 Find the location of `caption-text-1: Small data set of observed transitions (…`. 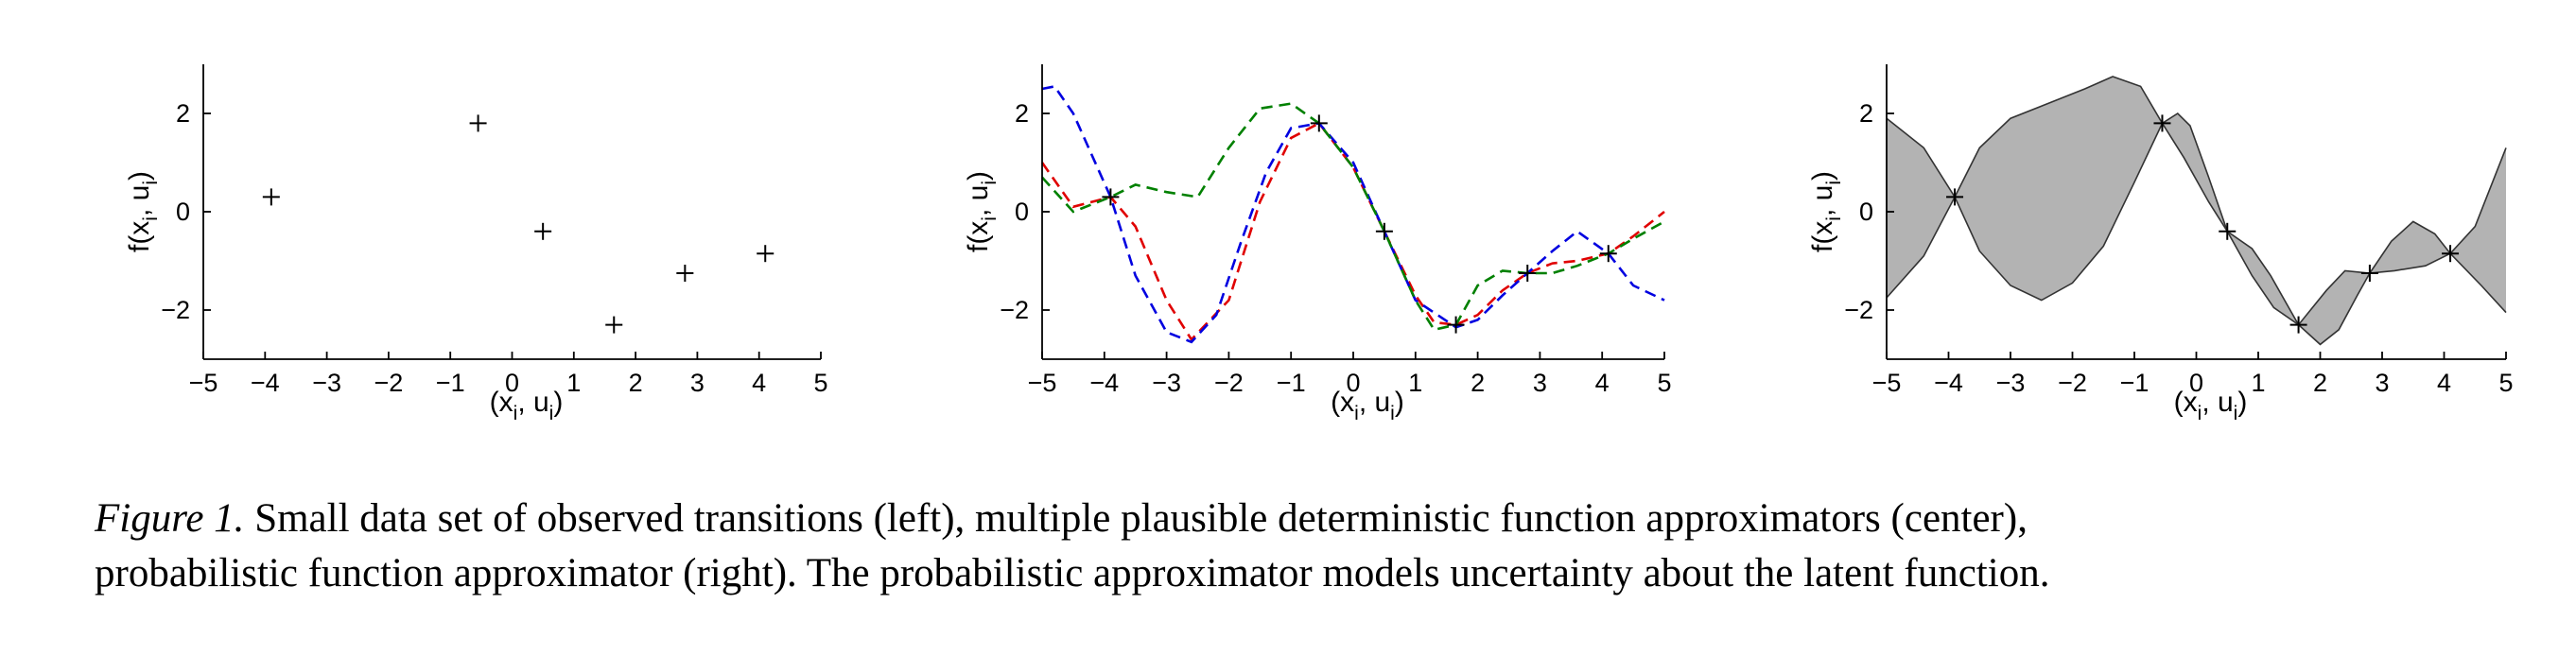

caption-text-1: Small data set of observed transitions (… is located at coordinates (1136, 518).